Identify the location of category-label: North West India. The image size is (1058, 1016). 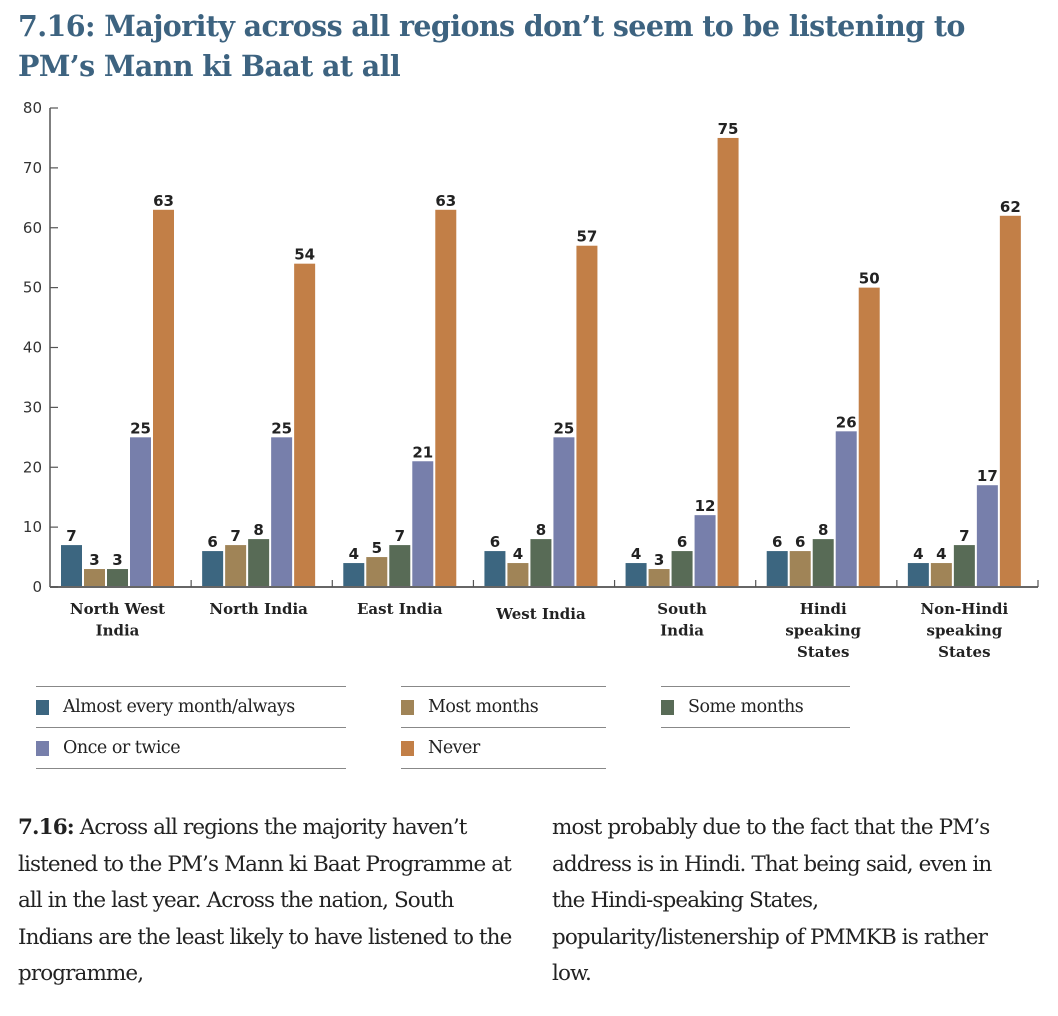
(117, 620).